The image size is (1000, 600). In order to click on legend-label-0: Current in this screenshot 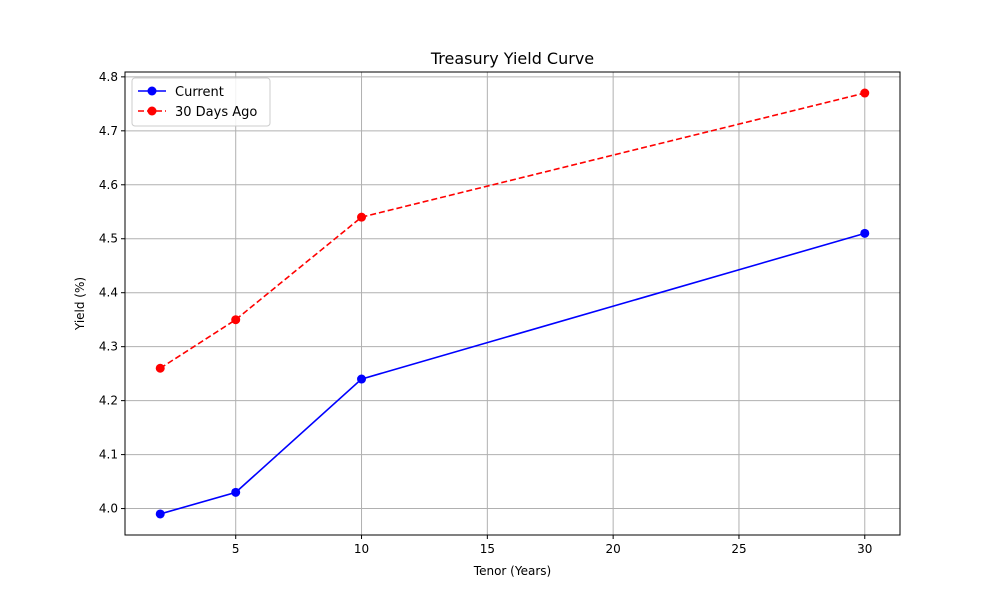, I will do `click(199, 92)`.